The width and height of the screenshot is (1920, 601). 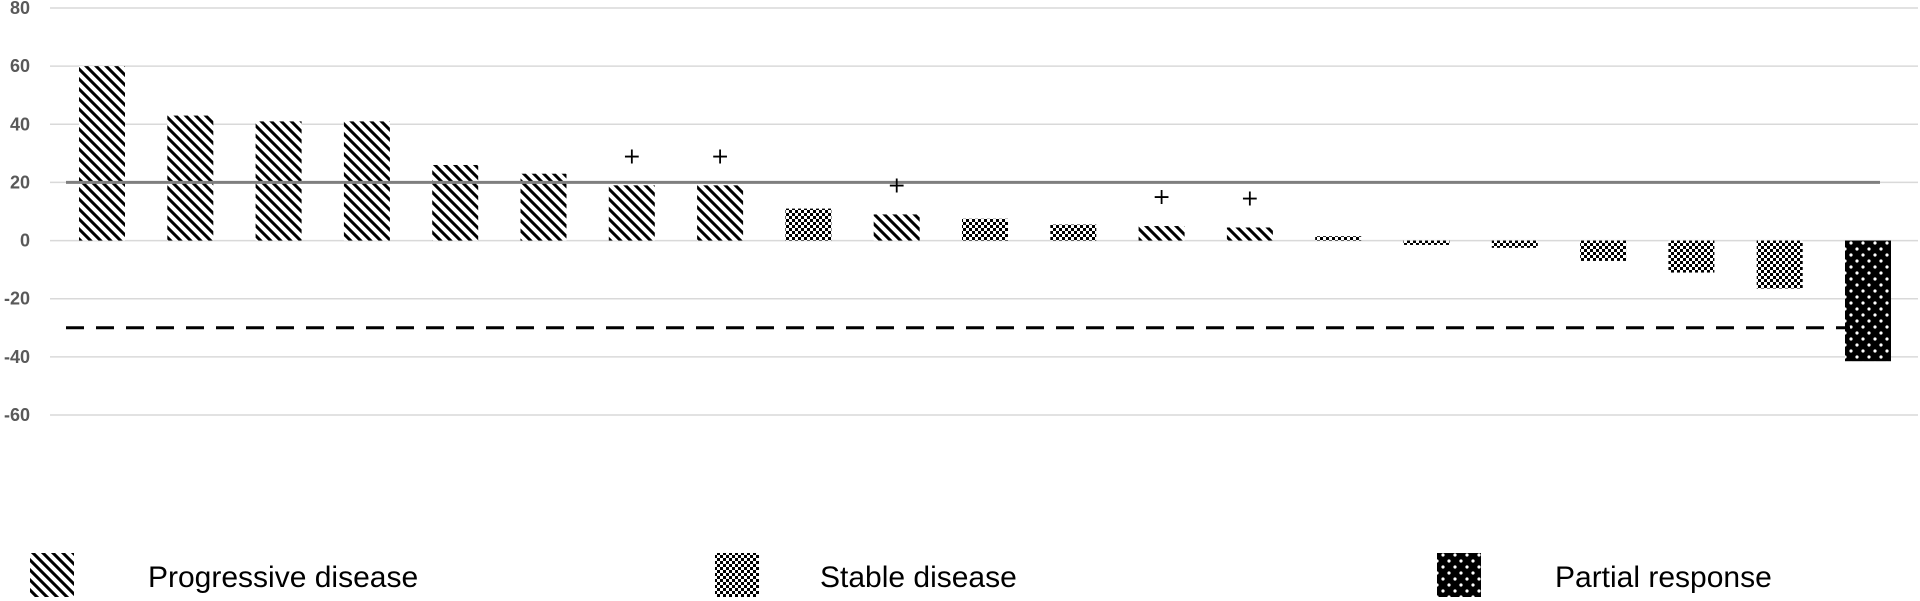 What do you see at coordinates (918, 577) in the screenshot?
I see `legend-label: Stable disease` at bounding box center [918, 577].